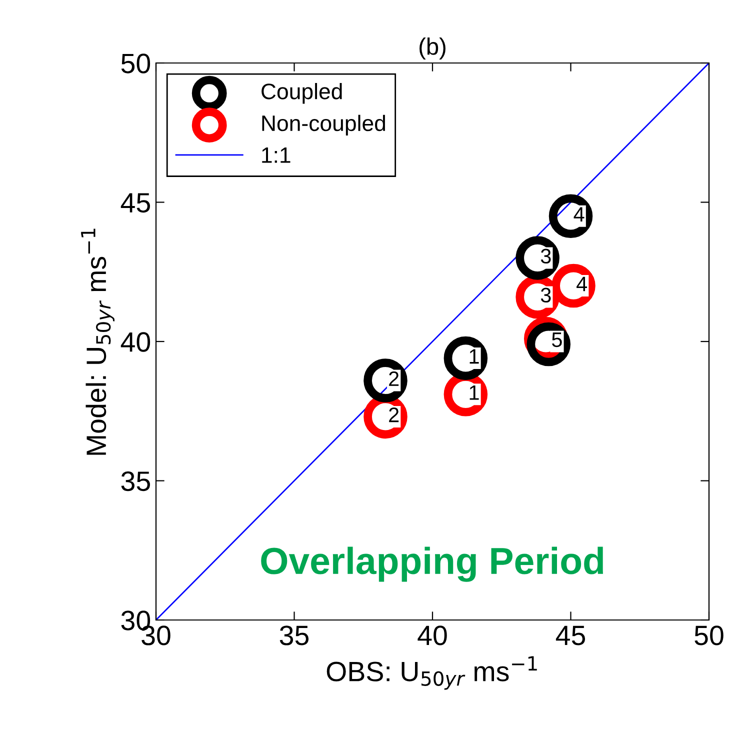 The height and width of the screenshot is (750, 740). What do you see at coordinates (431, 673) in the screenshot?
I see `x-axis-title: OBS: U$_{50yr}$ ms$^{−1}$` at bounding box center [431, 673].